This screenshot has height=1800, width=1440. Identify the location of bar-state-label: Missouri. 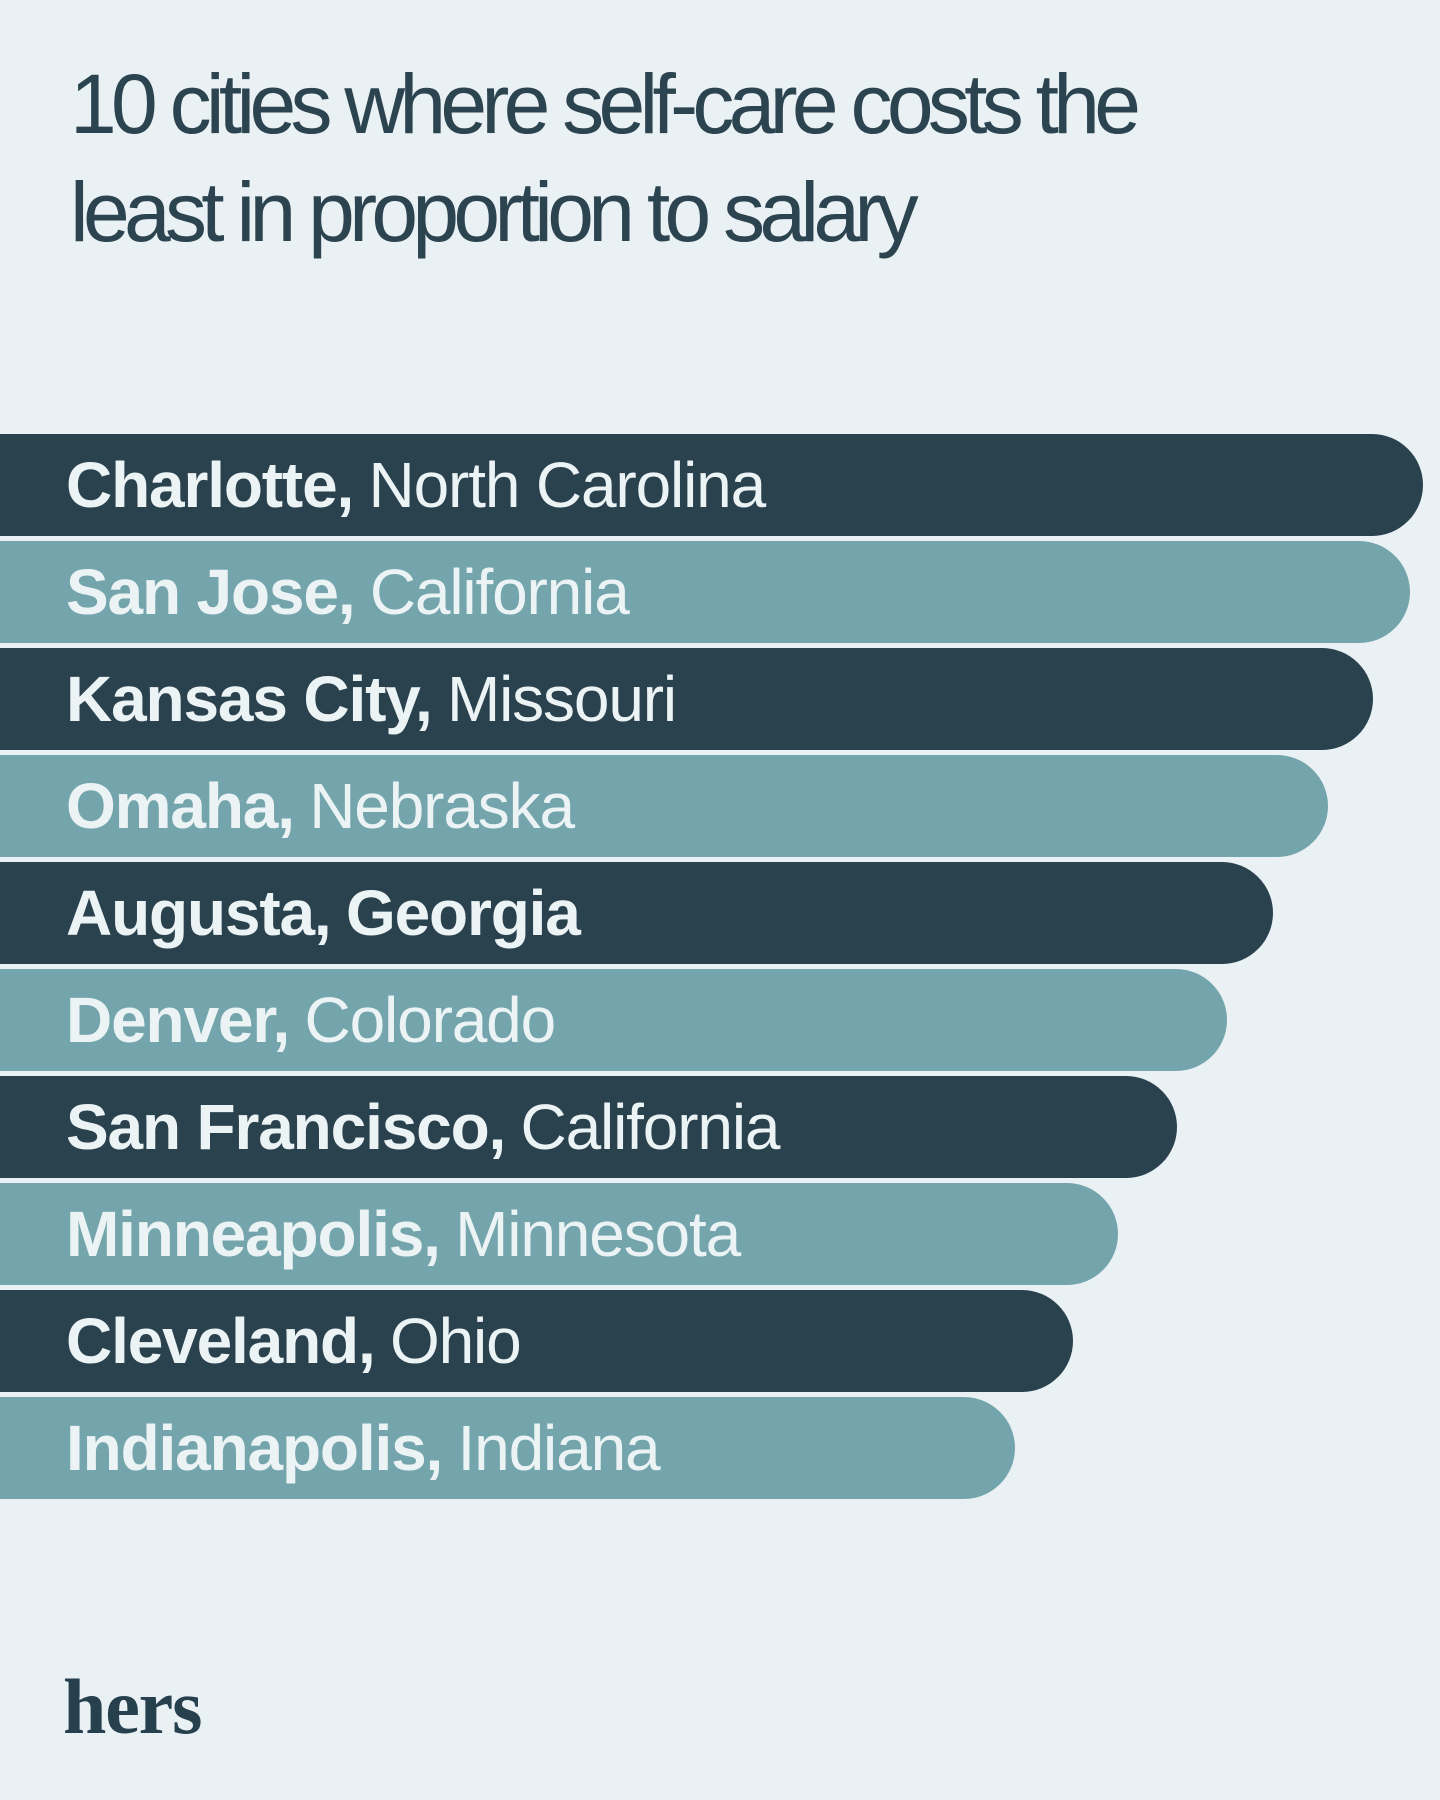
(561, 699).